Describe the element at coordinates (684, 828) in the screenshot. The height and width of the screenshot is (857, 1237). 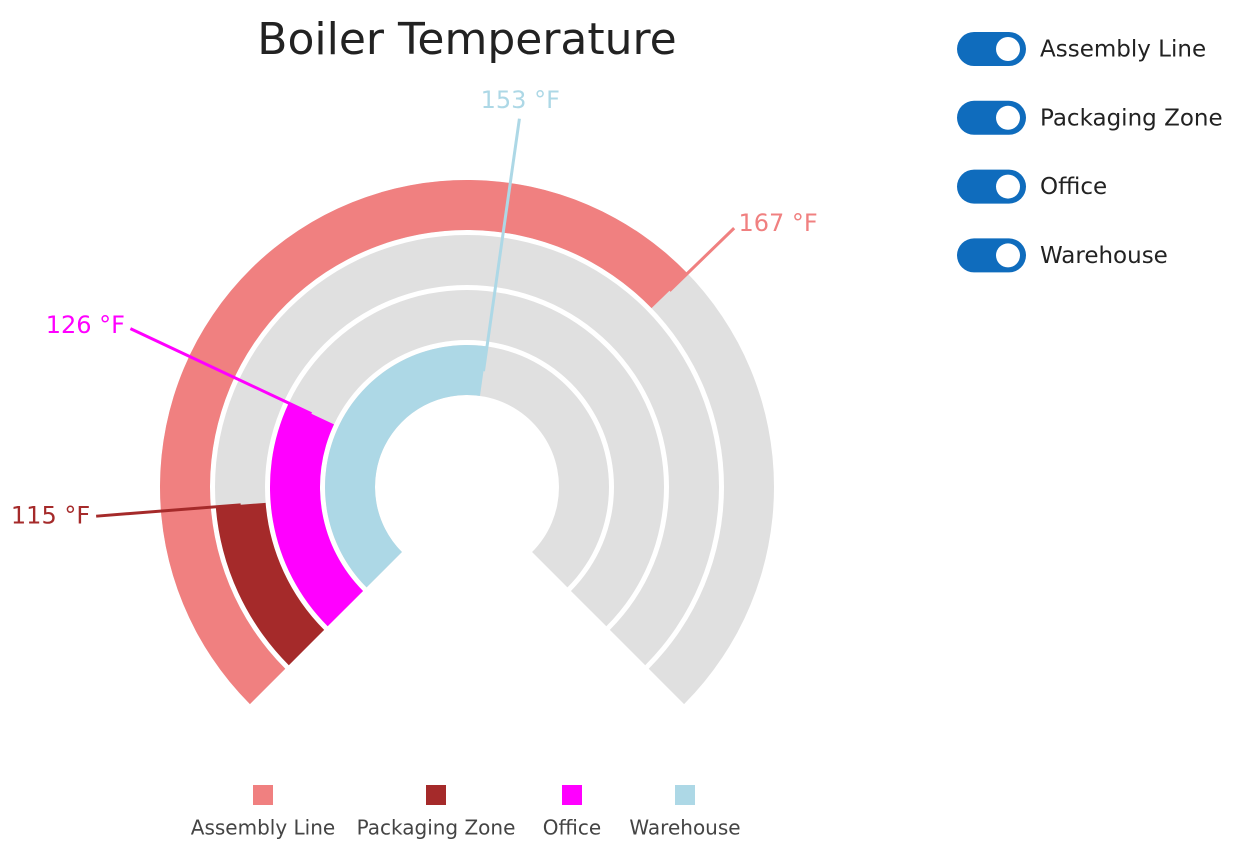
I see `legend-label: Warehouse` at that location.